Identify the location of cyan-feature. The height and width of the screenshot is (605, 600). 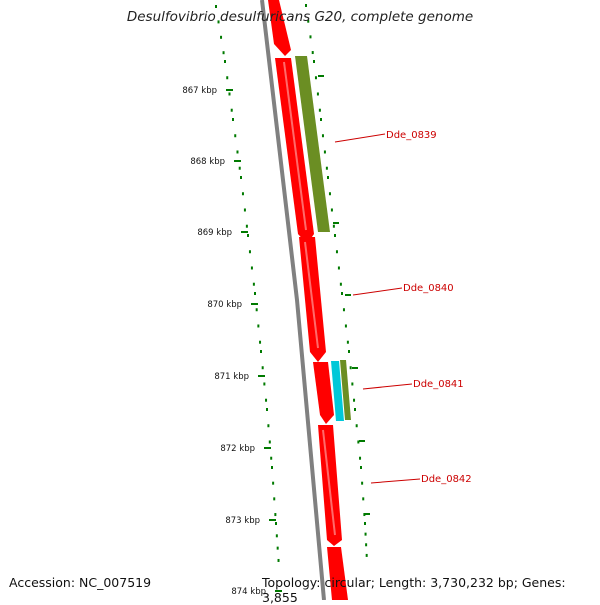
(337, 391).